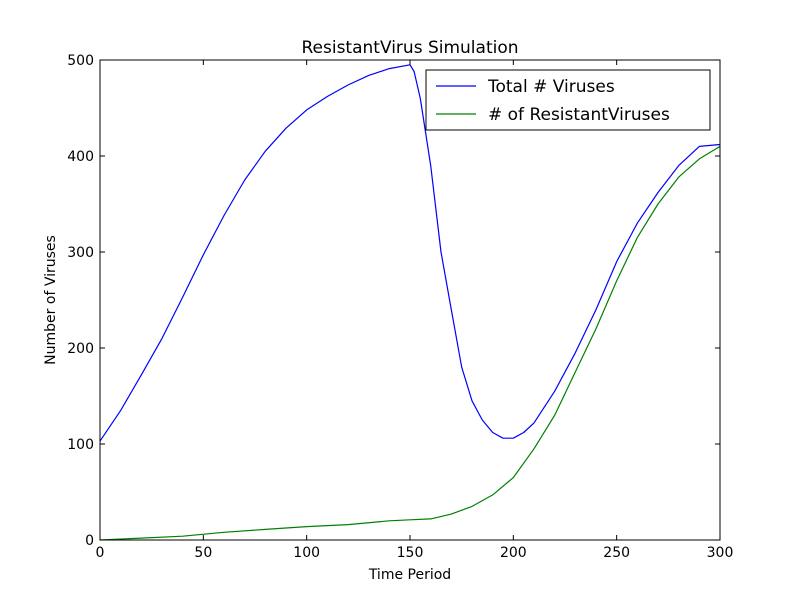  What do you see at coordinates (80, 61) in the screenshot?
I see `y-tick-label: 500` at bounding box center [80, 61].